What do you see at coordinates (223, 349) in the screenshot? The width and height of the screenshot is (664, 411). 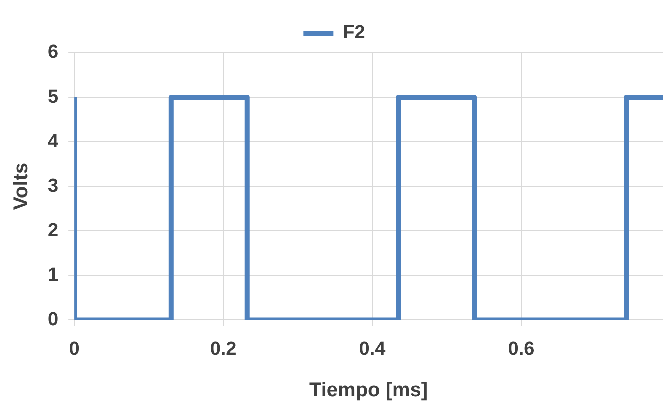 I see `x-tick-label: 0.2` at bounding box center [223, 349].